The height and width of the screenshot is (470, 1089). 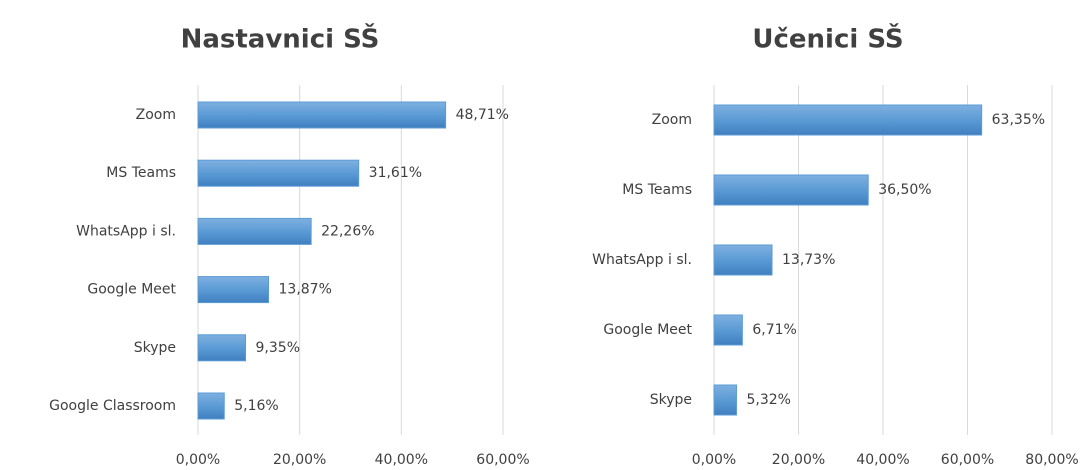 What do you see at coordinates (768, 400) in the screenshot?
I see `data-label: 5,32%` at bounding box center [768, 400].